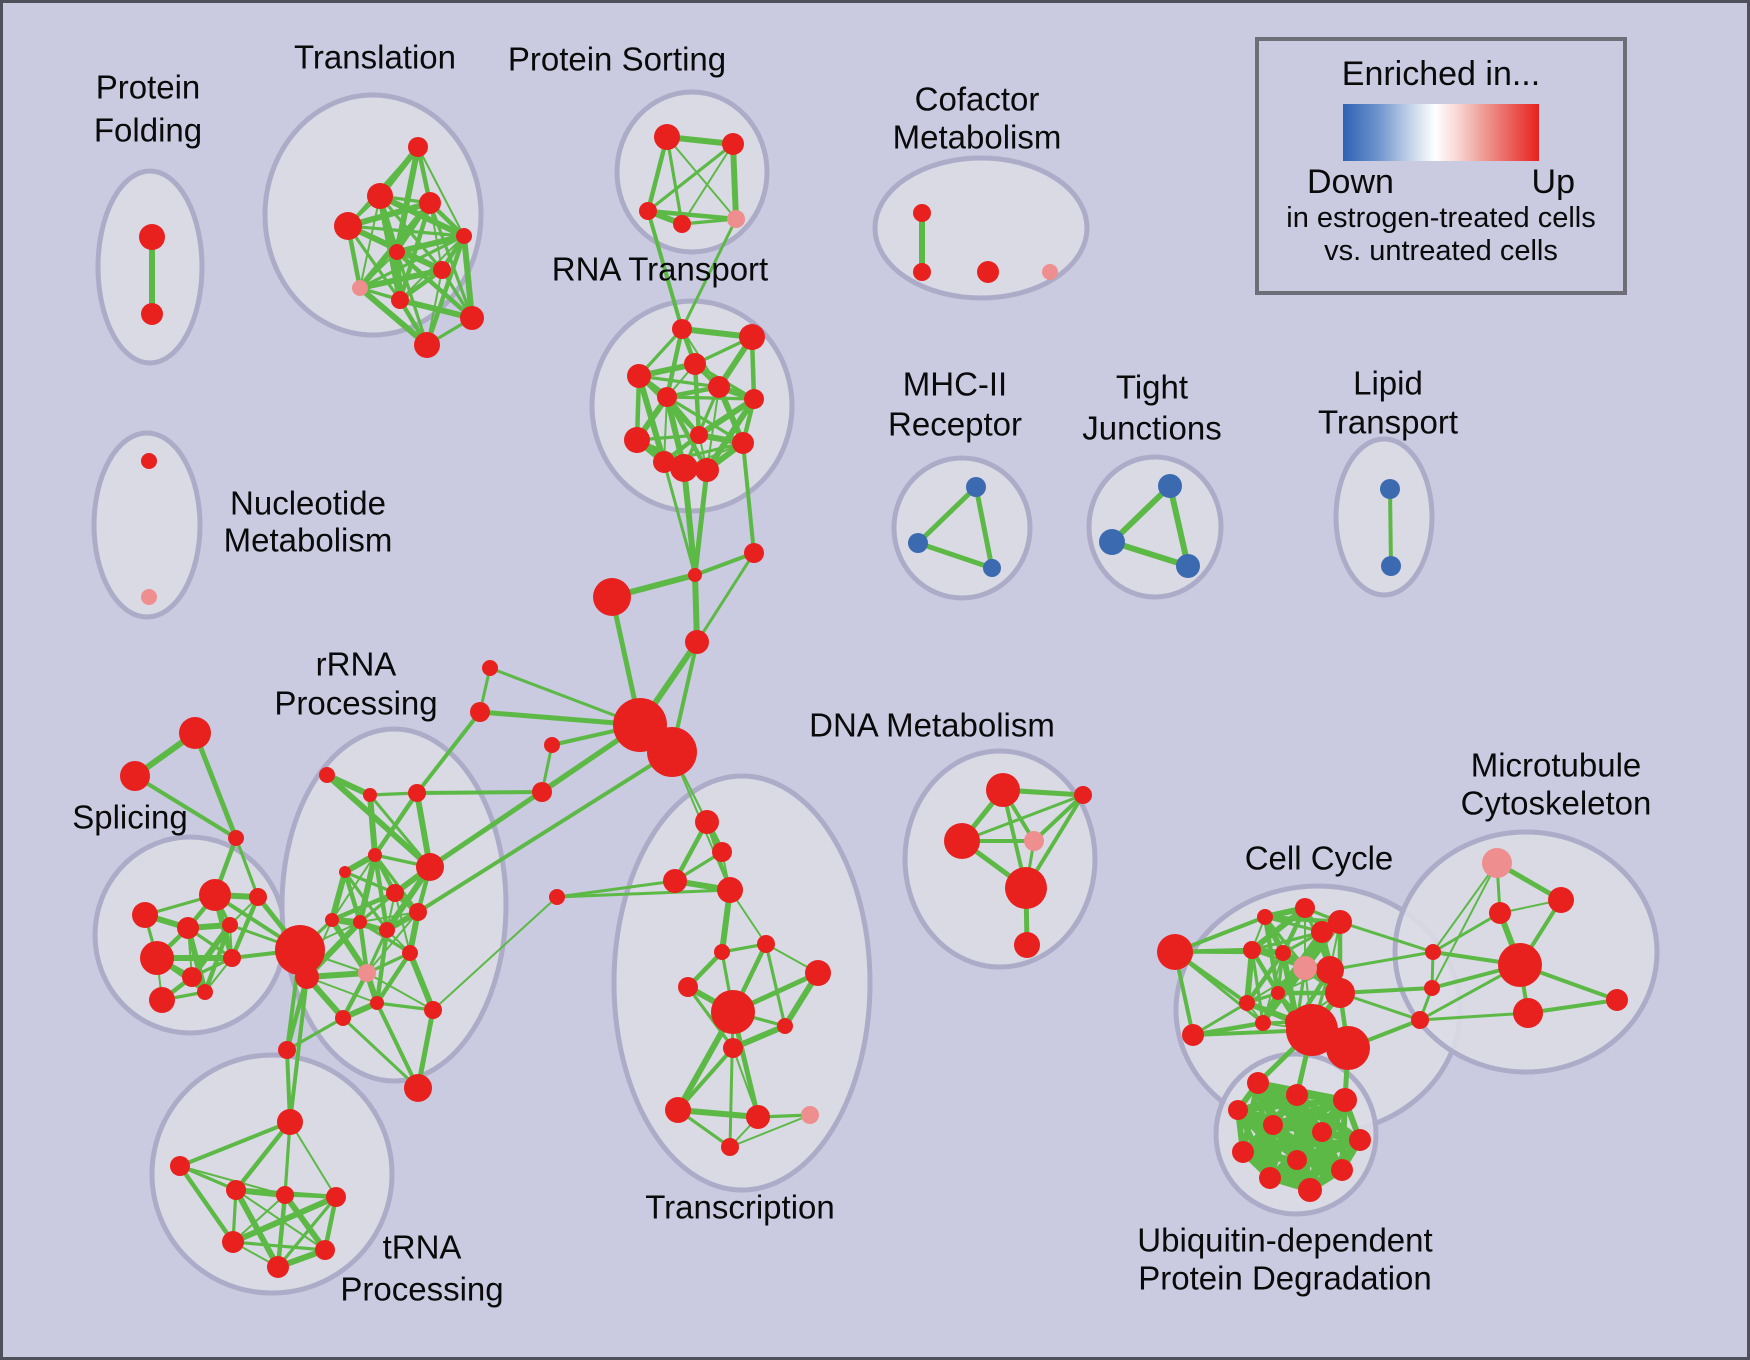  Describe the element at coordinates (617, 59) in the screenshot. I see `protein-sorting-label: Protein Sorting` at that location.